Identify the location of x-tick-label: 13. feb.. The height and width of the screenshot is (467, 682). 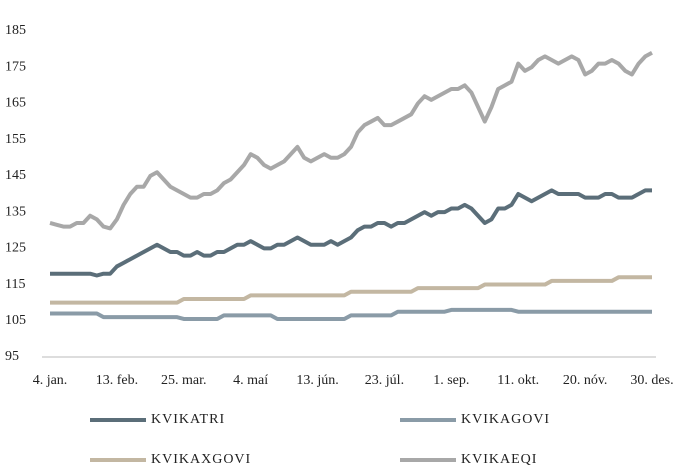
(117, 380).